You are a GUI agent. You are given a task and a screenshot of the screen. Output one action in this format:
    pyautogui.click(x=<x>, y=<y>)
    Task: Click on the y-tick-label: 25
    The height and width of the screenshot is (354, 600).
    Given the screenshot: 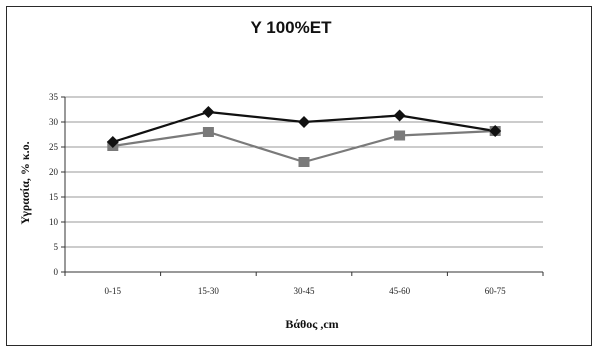 What is the action you would take?
    pyautogui.click(x=54, y=147)
    